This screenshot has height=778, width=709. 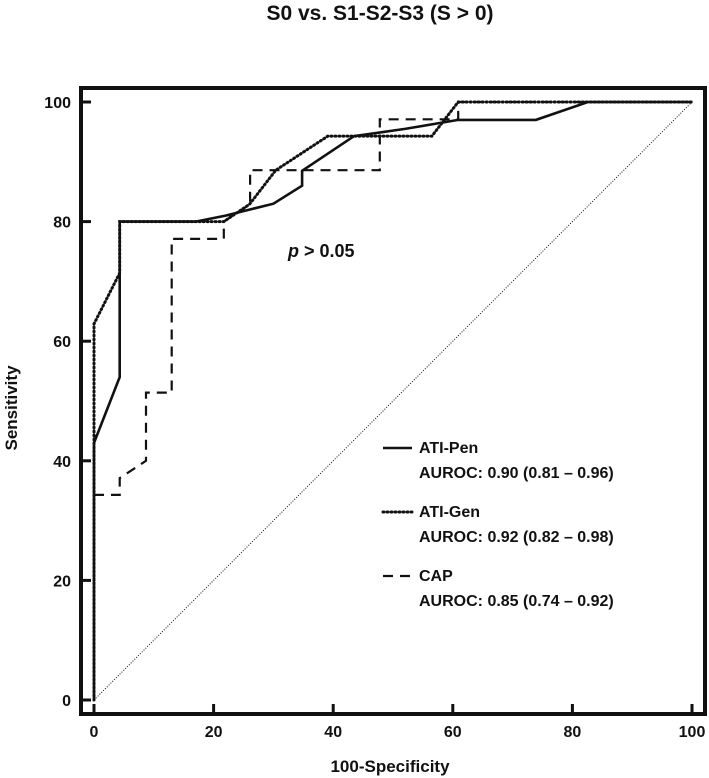 What do you see at coordinates (62, 462) in the screenshot?
I see `y-tick-label: 40` at bounding box center [62, 462].